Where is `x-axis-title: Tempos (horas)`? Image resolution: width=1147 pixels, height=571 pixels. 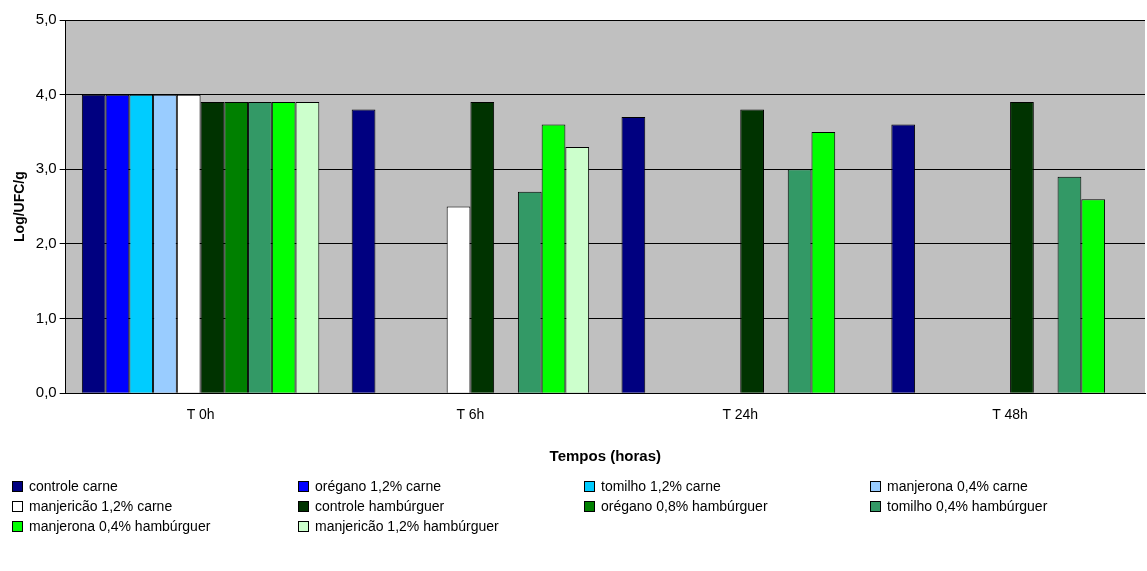 x-axis-title: Tempos (horas) is located at coordinates (605, 456).